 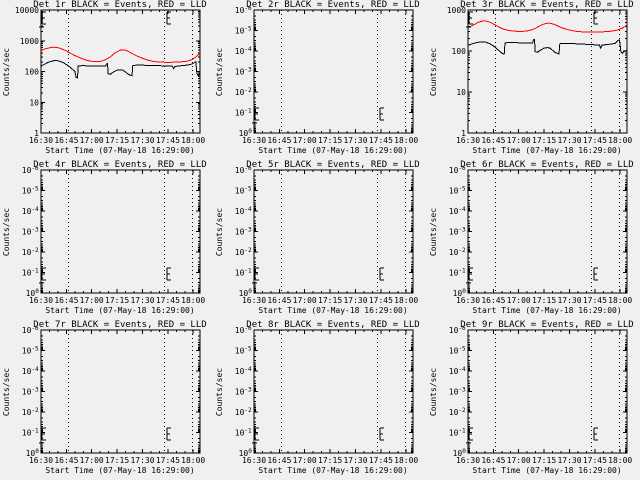 What do you see at coordinates (332, 165) in the screenshot?
I see `panel-title: Det 5r BLACK = Events, RED = LLD` at bounding box center [332, 165].